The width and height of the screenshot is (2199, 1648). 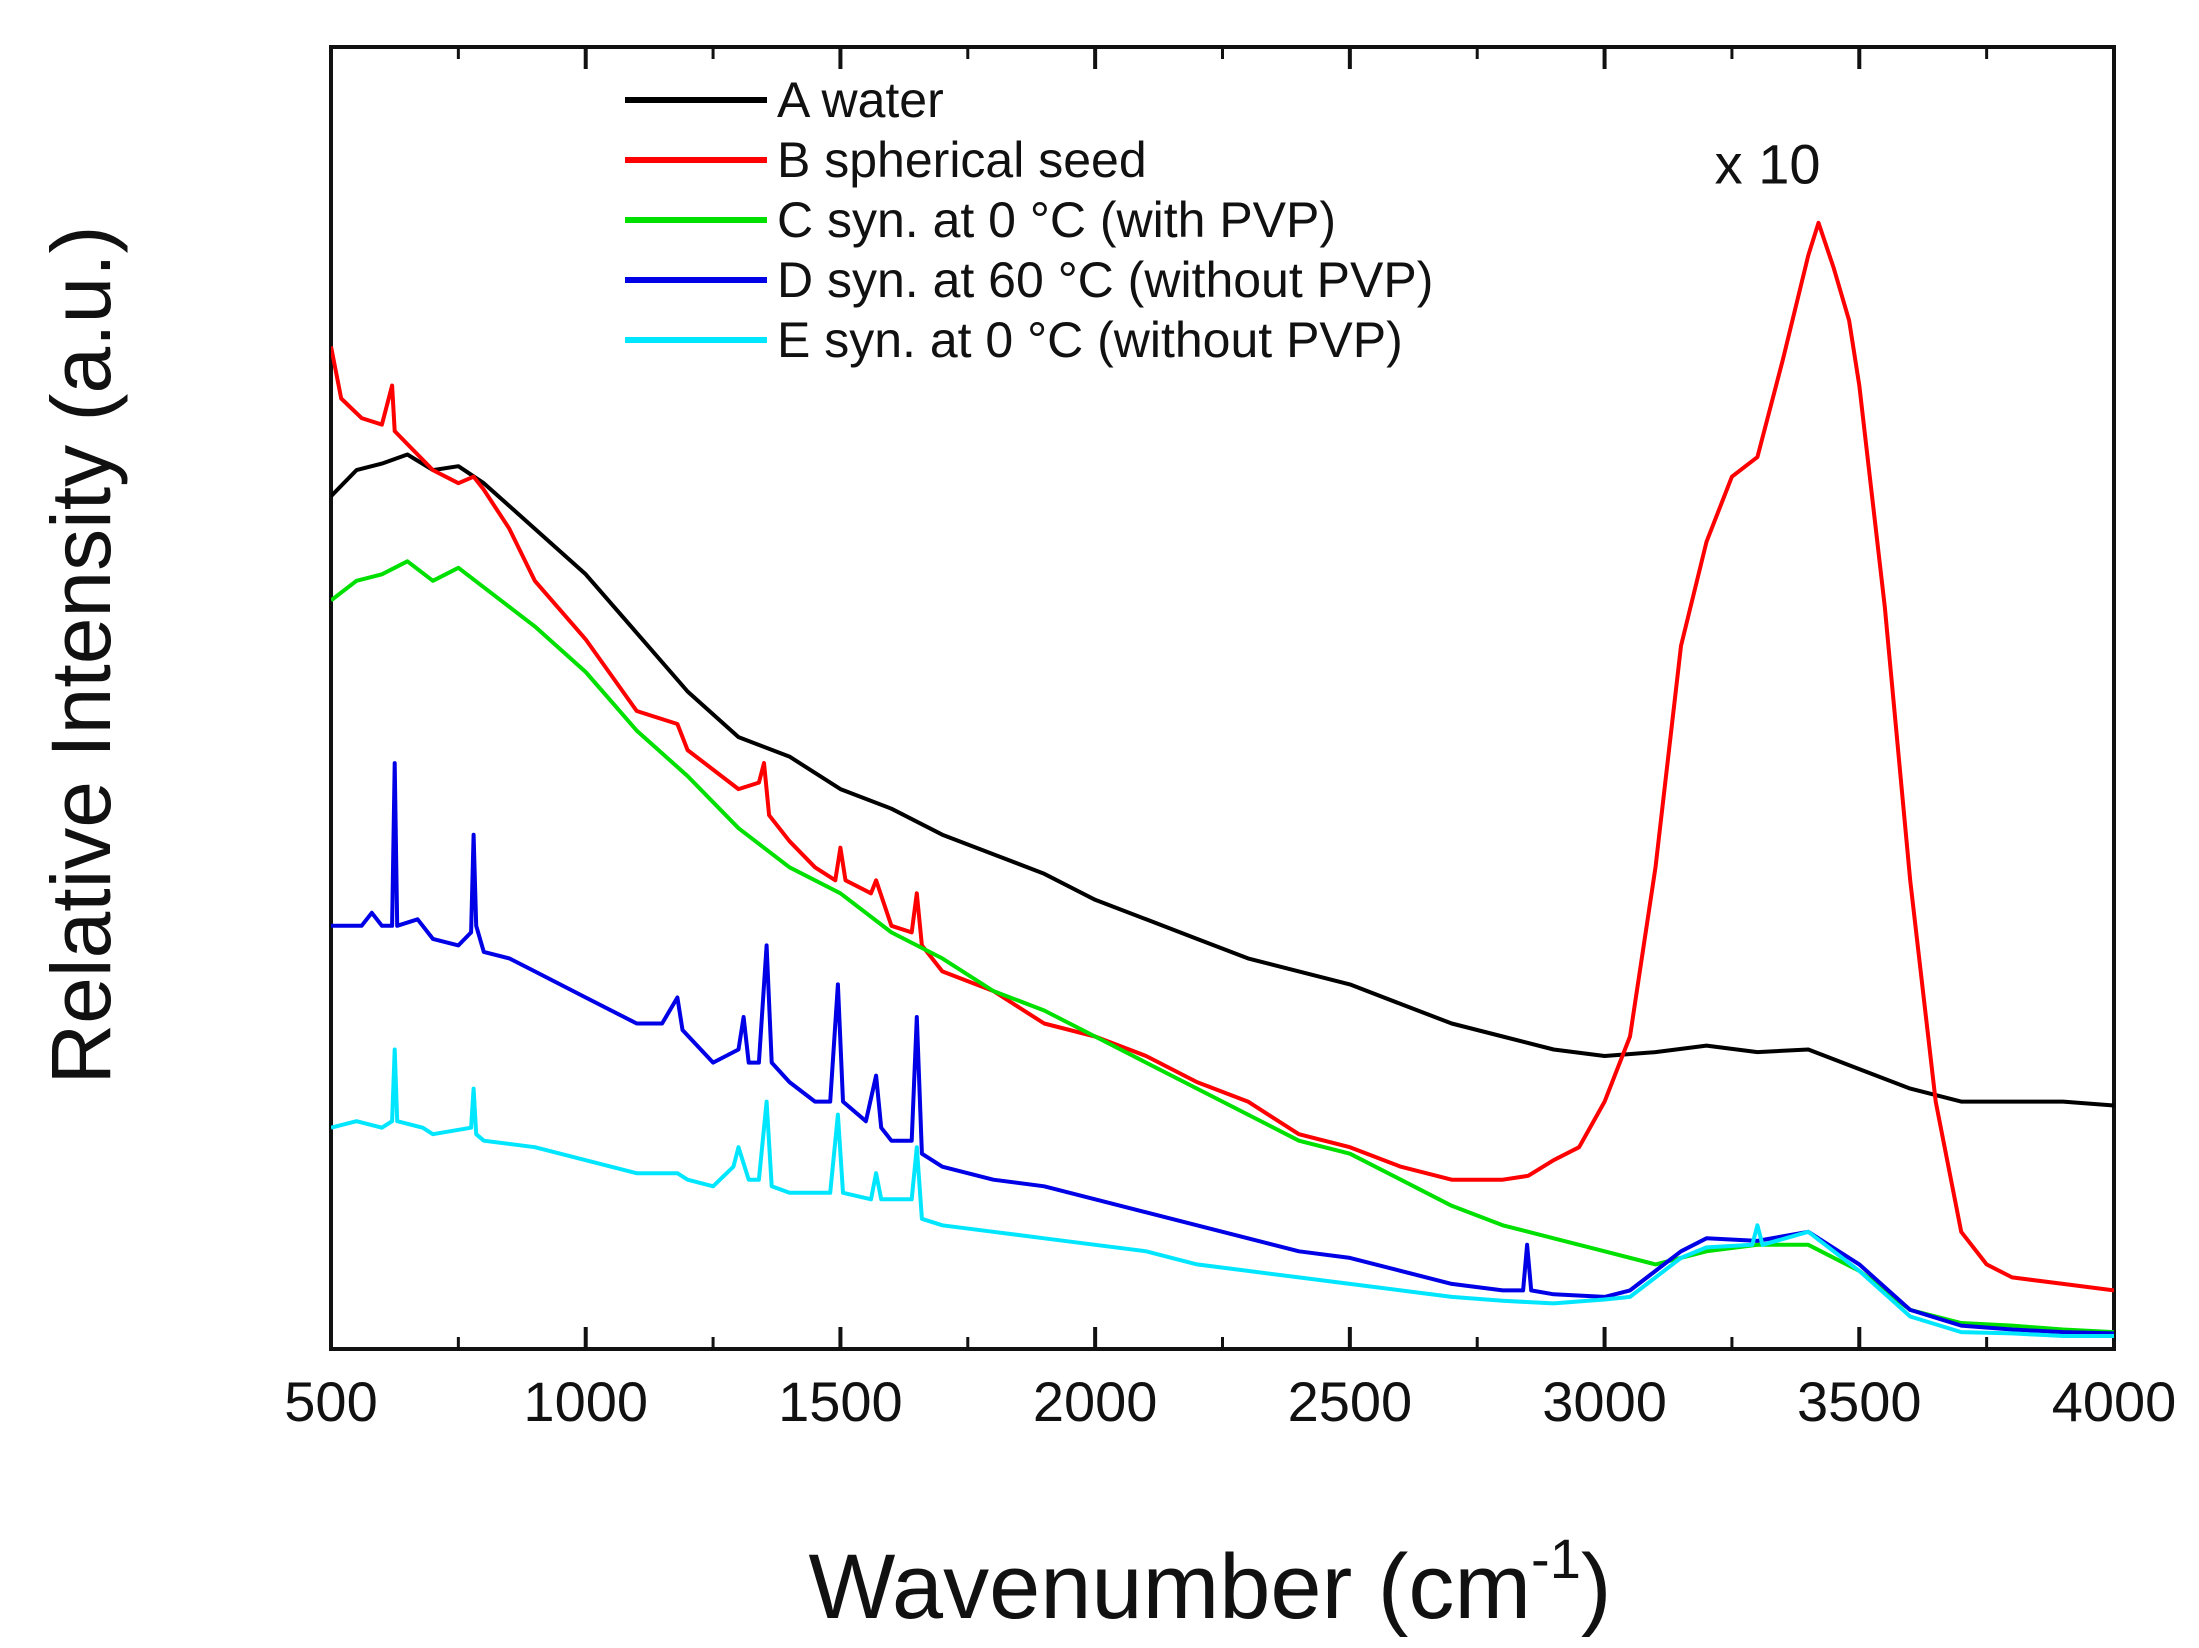 I want to click on x-axis-title-main: Wavenumber (cm, so click(x=1170, y=1587).